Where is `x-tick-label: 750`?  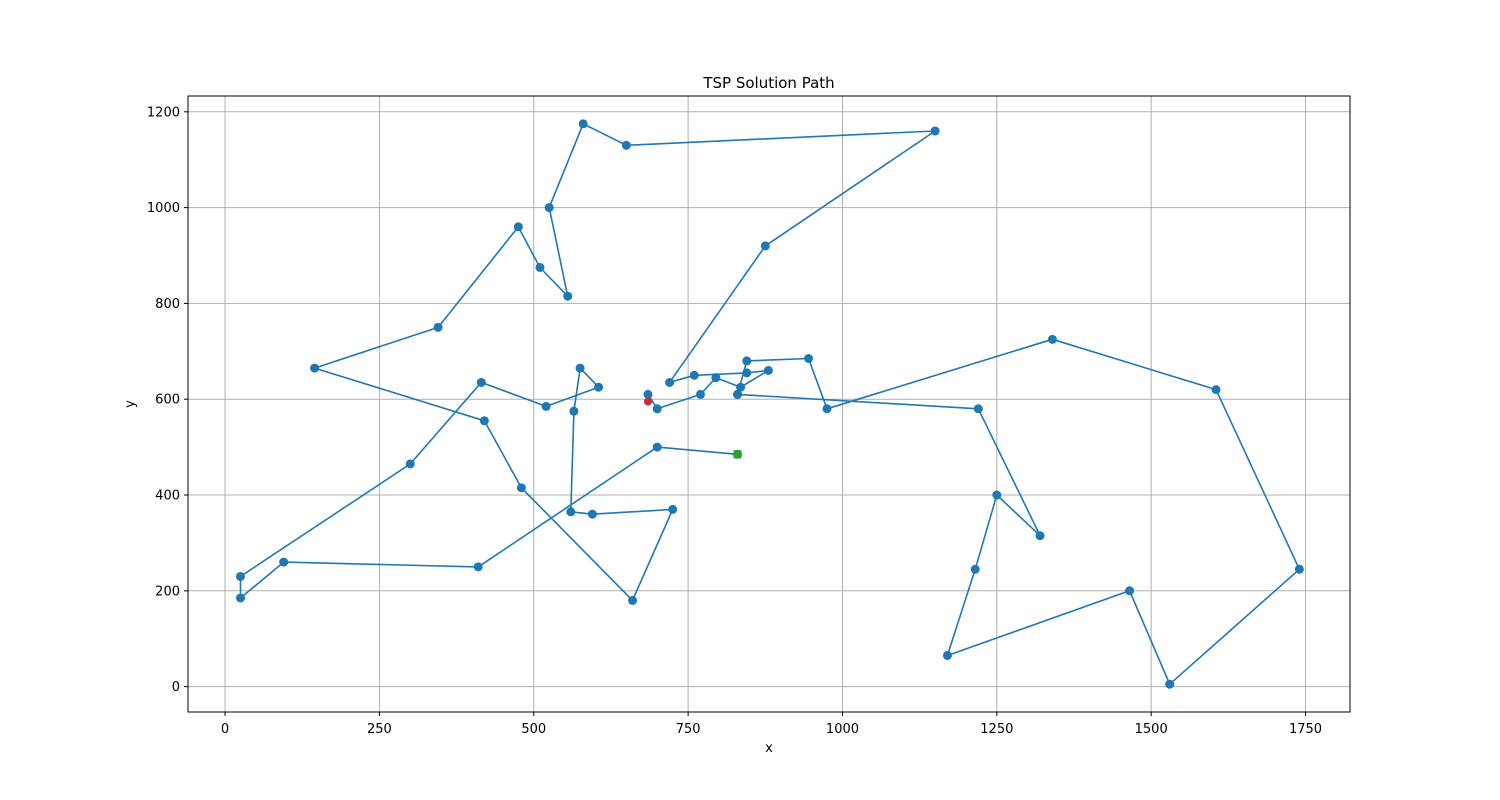
x-tick-label: 750 is located at coordinates (688, 729).